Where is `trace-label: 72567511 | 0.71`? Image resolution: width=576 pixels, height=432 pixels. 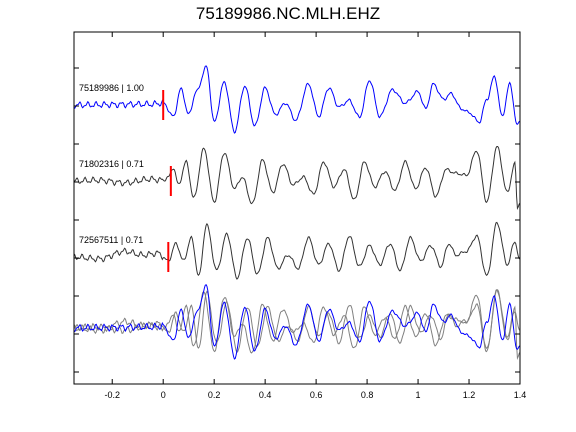
trace-label: 72567511 | 0.71 is located at coordinates (111, 240).